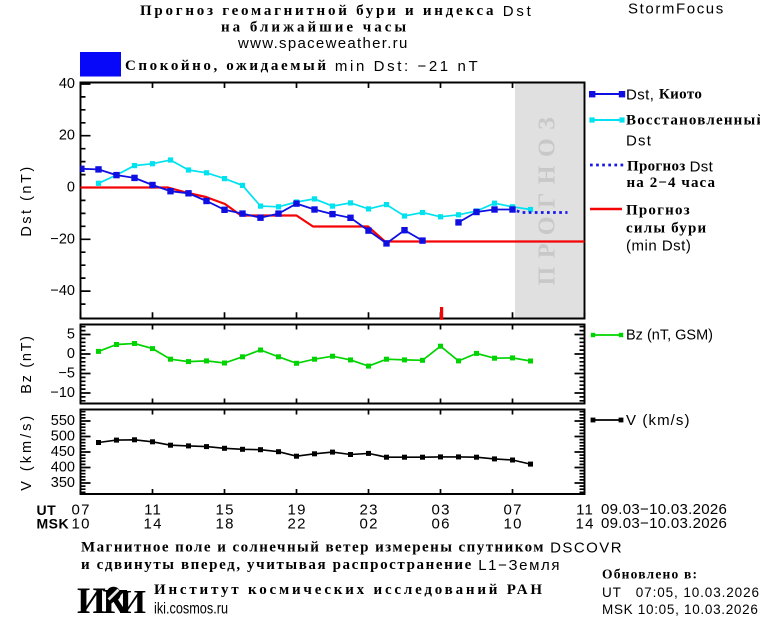  What do you see at coordinates (27, 200) in the screenshot?
I see `svg-text: Dst (nT)` at bounding box center [27, 200].